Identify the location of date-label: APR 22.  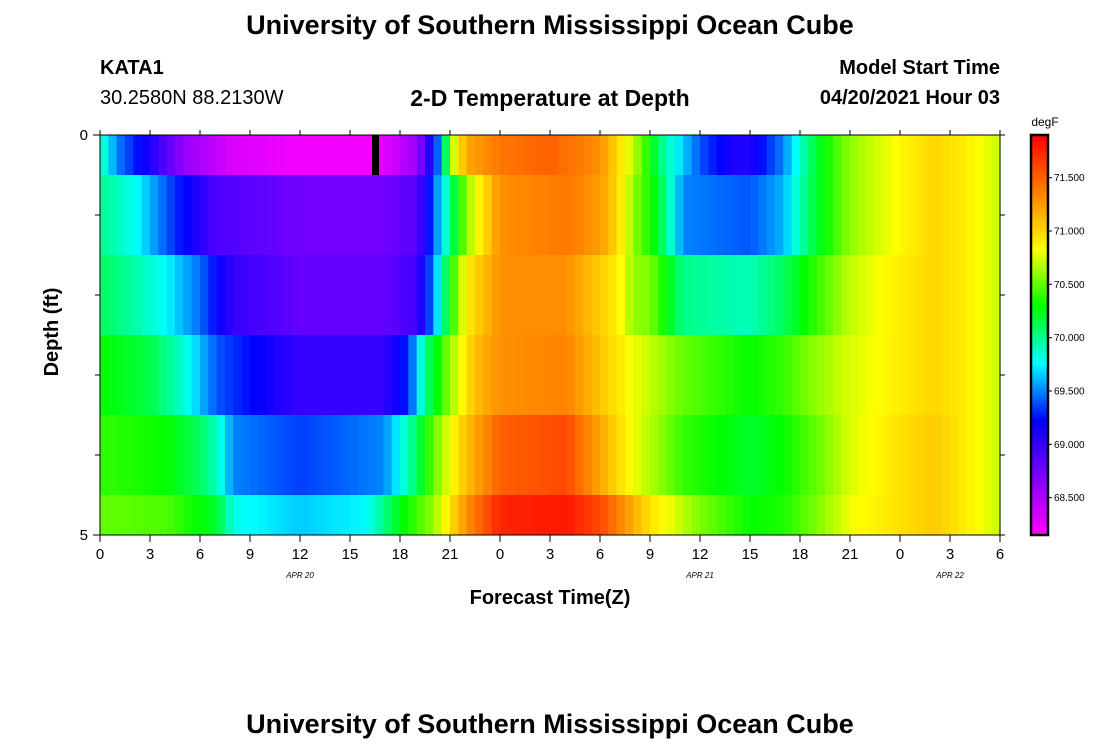
(949, 575).